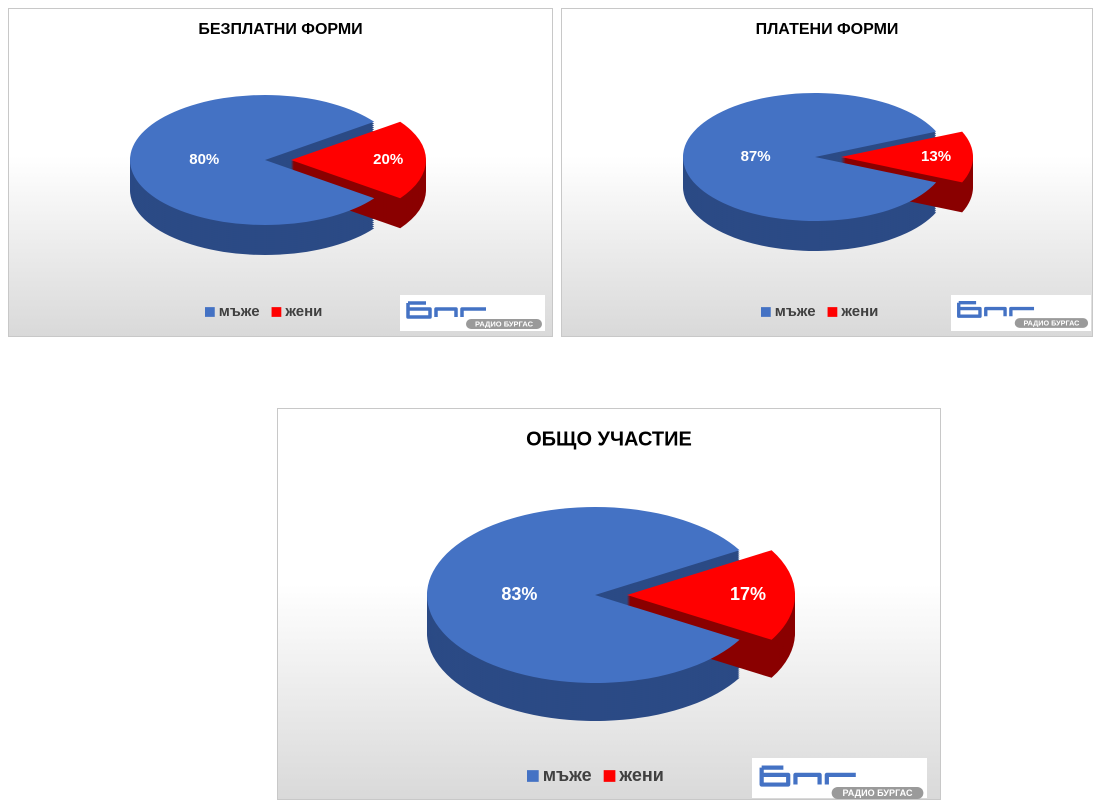 This screenshot has height=801, width=1093. What do you see at coordinates (204, 159) in the screenshot?
I see `data-label: 80%` at bounding box center [204, 159].